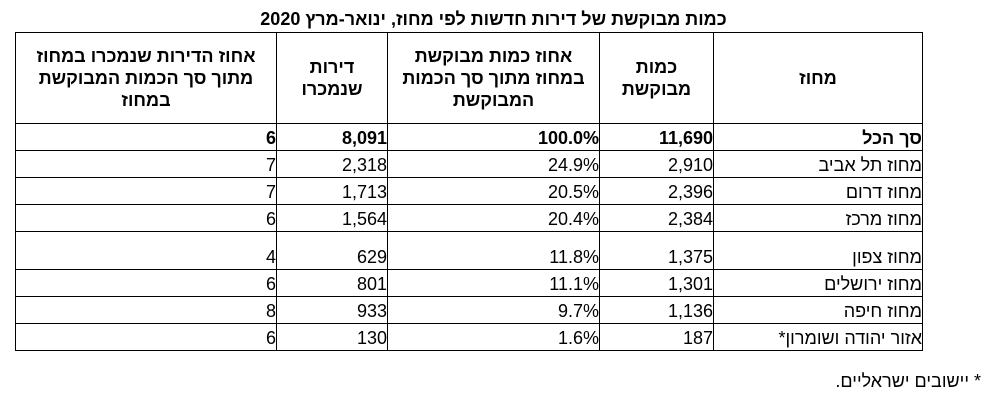 This screenshot has height=401, width=987. I want to click on table-row: 7 1,713 20.5% 2,396 מחוז דרום, so click(469, 191).